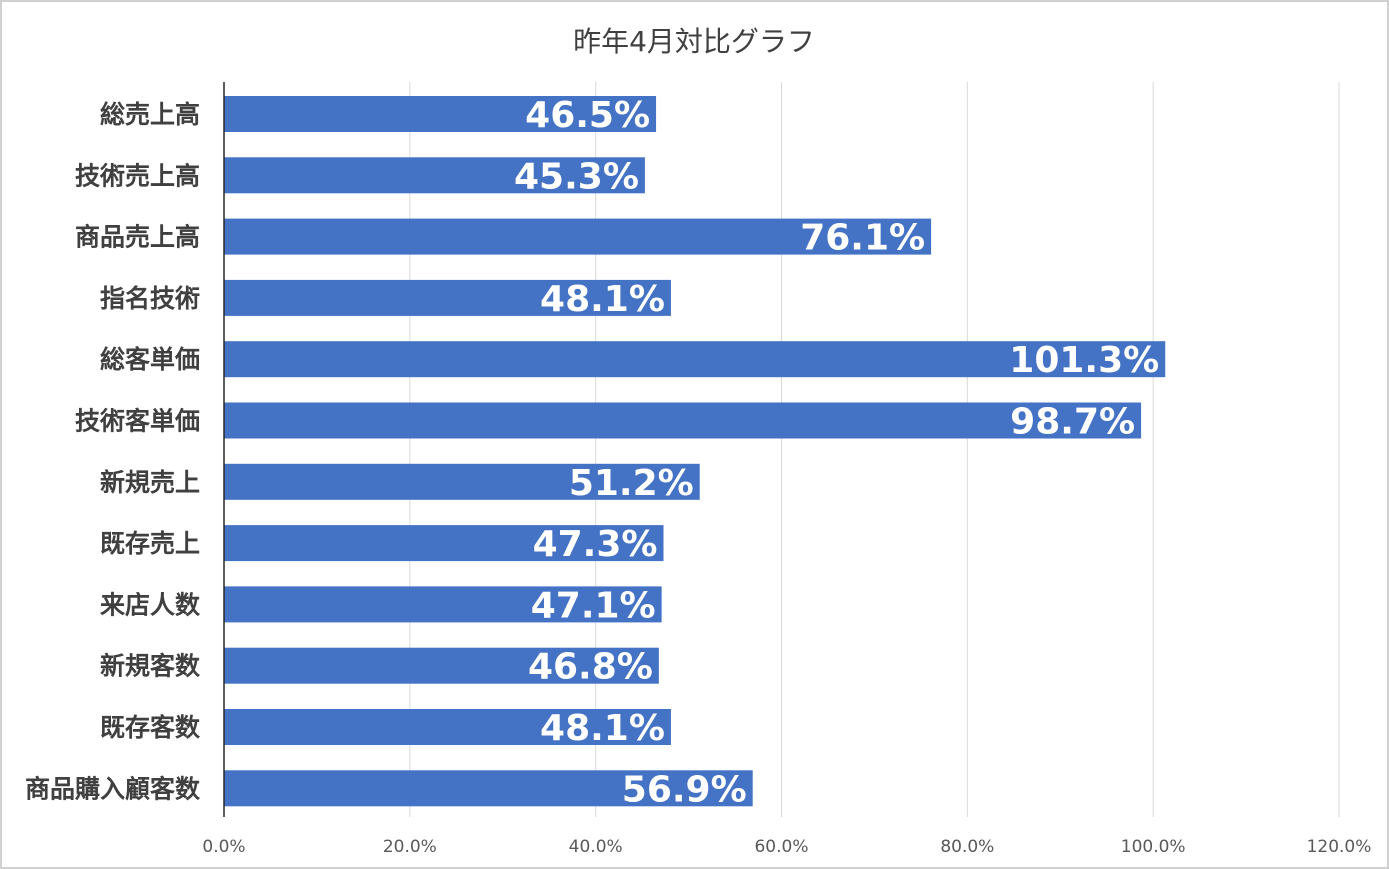 The image size is (1389, 869). What do you see at coordinates (410, 847) in the screenshot?
I see `x-tick-label: 20.0%` at bounding box center [410, 847].